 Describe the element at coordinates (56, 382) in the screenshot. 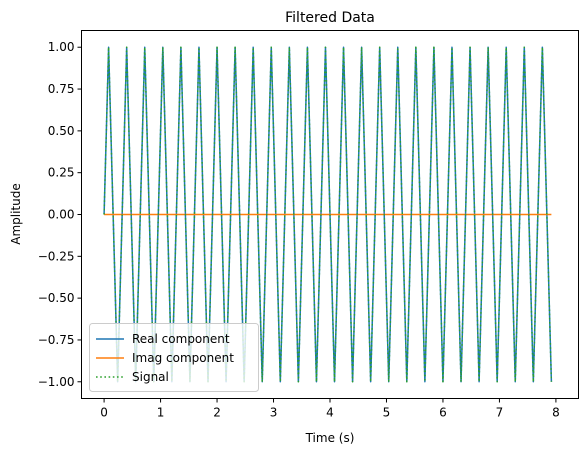

I see `y-tick-label: −1.00` at that location.